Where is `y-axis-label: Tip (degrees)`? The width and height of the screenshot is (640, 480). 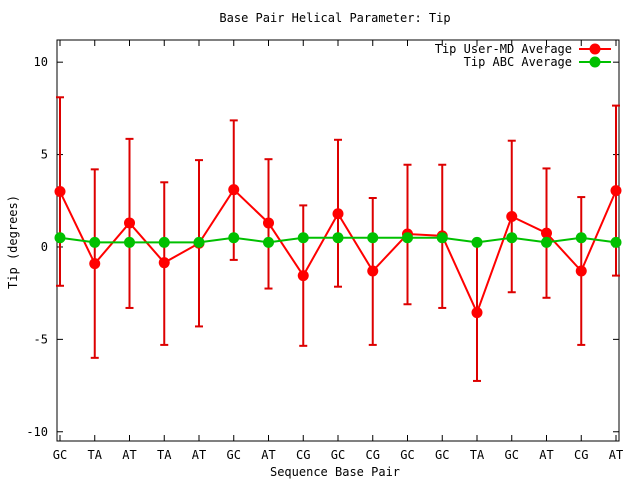
y-axis-label: Tip (degrees) is located at coordinates (13, 242).